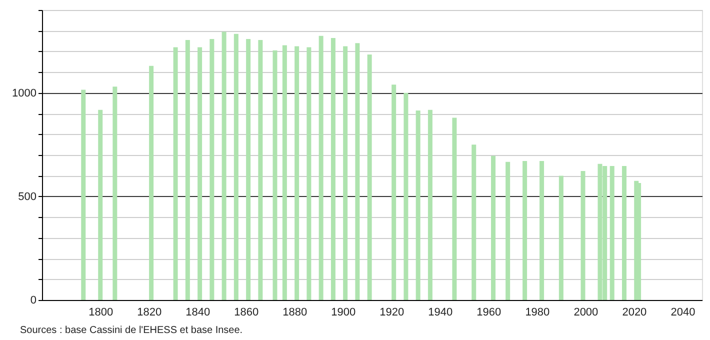 This screenshot has height=340, width=710. What do you see at coordinates (392, 312) in the screenshot?
I see `x-tick-label: 1920` at bounding box center [392, 312].